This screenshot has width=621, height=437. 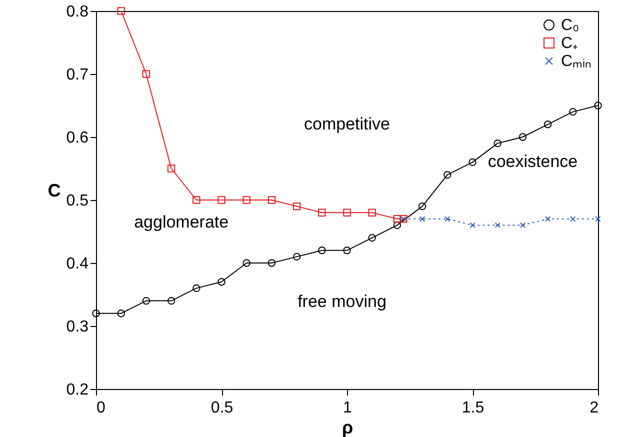 What do you see at coordinates (54, 190) in the screenshot?
I see `y-axis-title: C` at bounding box center [54, 190].